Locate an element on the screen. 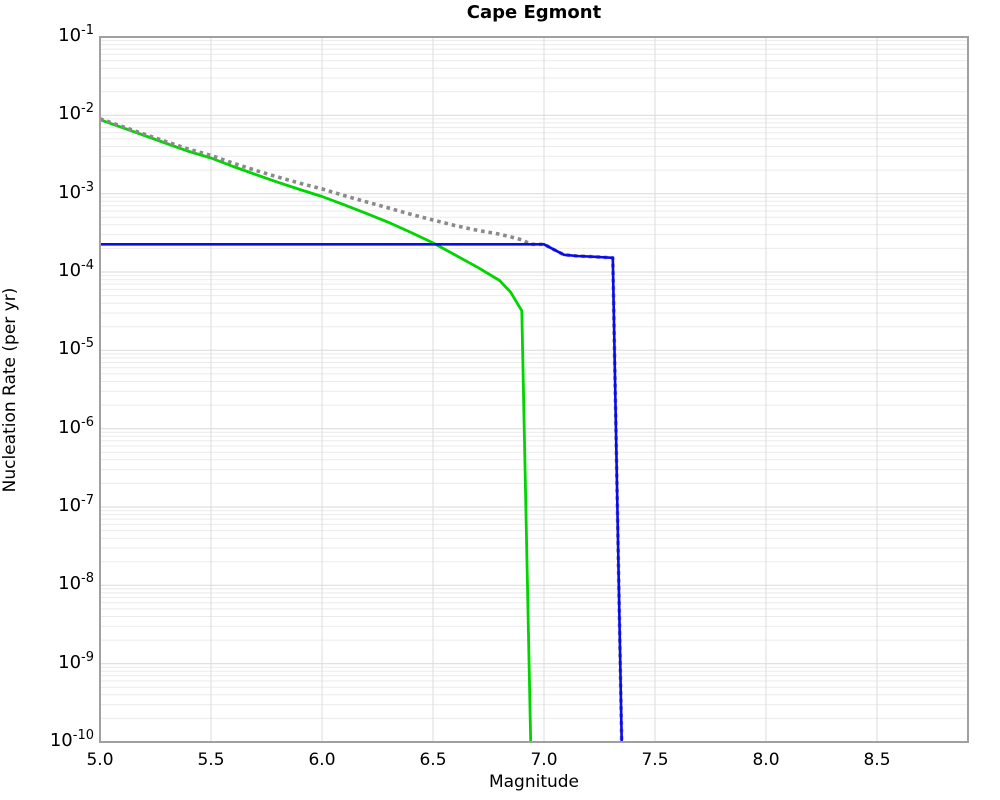  chart-title: Cape Egmont is located at coordinates (534, 12).